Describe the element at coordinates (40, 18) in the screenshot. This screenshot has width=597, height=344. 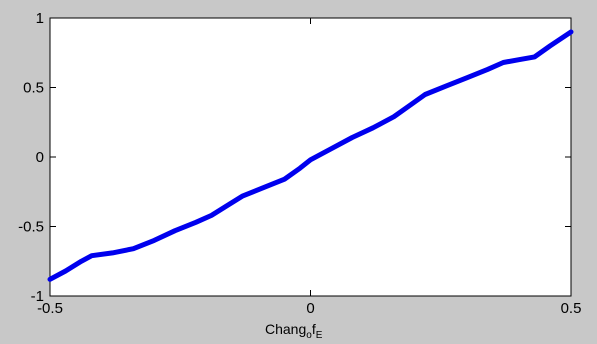
I see `y-tick-label: 1` at that location.